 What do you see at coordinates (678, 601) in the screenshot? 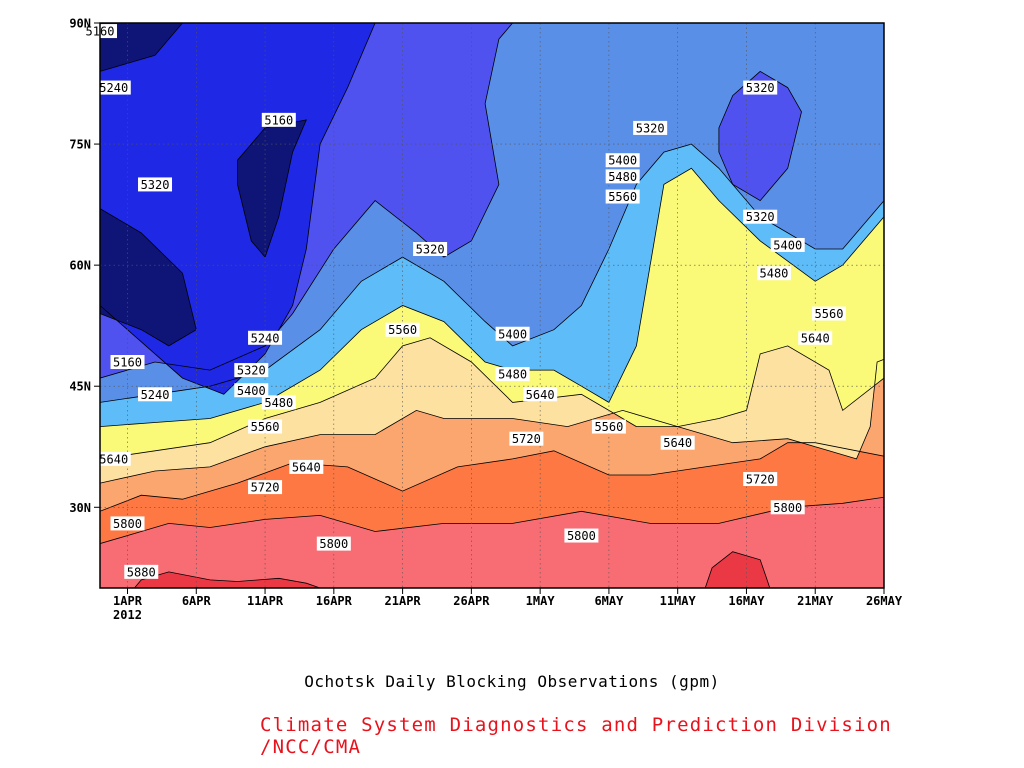
I see `x-tick-label: 11MAY` at bounding box center [678, 601].